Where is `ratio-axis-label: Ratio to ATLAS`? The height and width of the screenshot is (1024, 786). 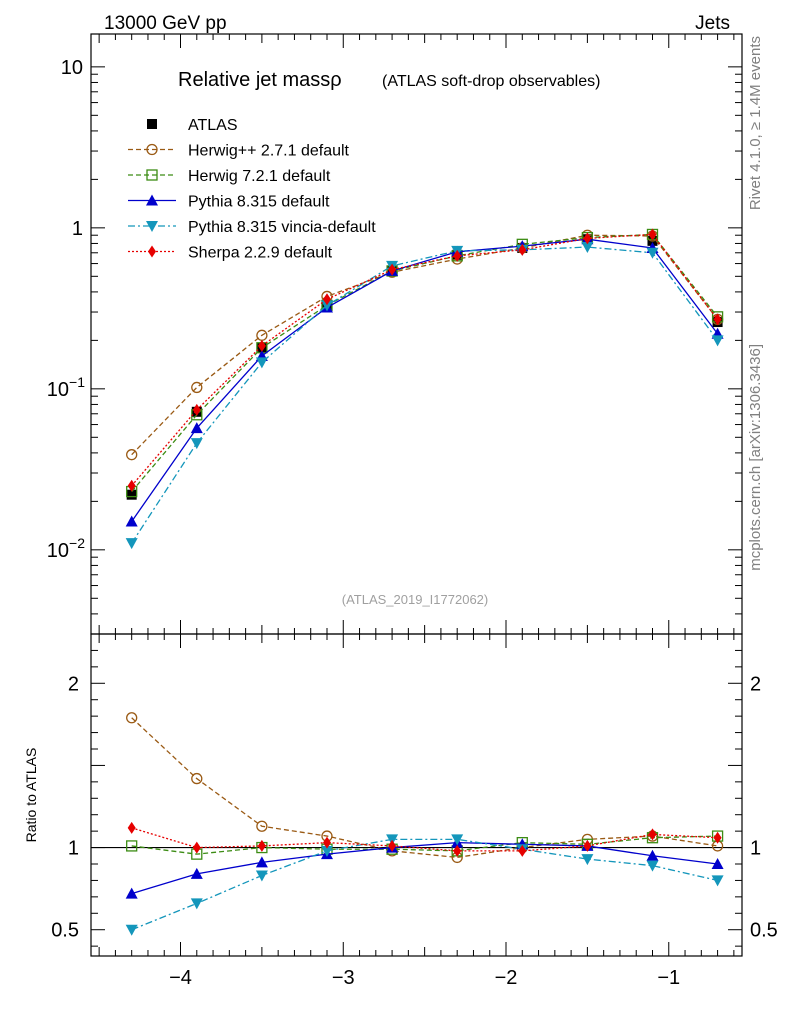
ratio-axis-label: Ratio to ATLAS is located at coordinates (31, 795).